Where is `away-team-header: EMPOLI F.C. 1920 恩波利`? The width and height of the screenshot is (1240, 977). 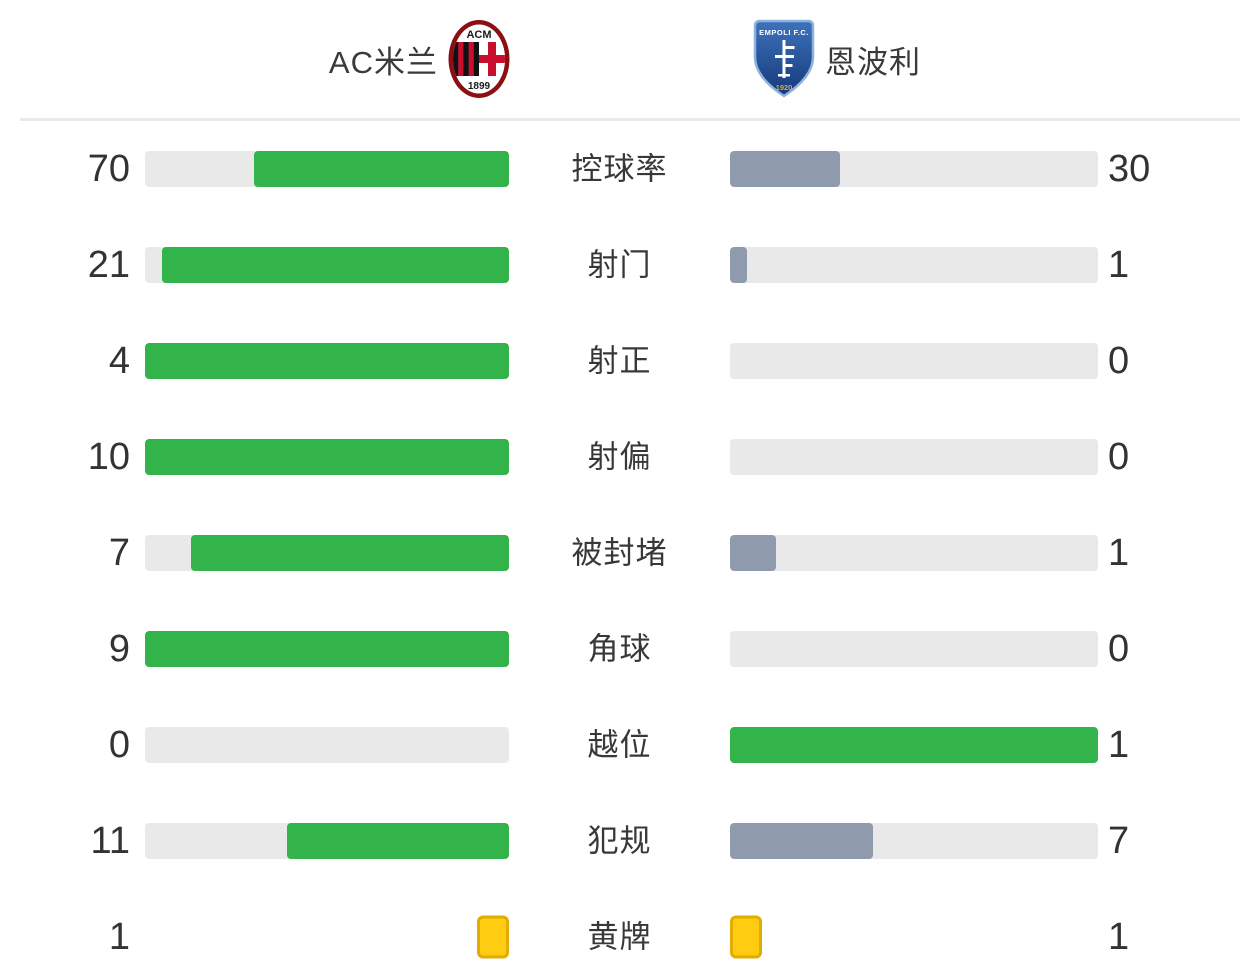 away-team-header: EMPOLI F.C. 1920 恩波利 is located at coordinates (837, 59).